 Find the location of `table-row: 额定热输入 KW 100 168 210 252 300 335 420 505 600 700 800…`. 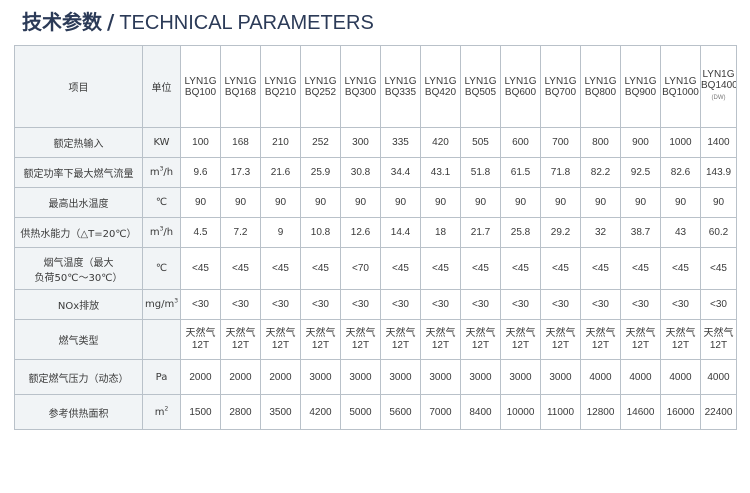

table-row: 额定热输入 KW 100 168 210 252 300 335 420 505 600 700 800… is located at coordinates (375, 142).